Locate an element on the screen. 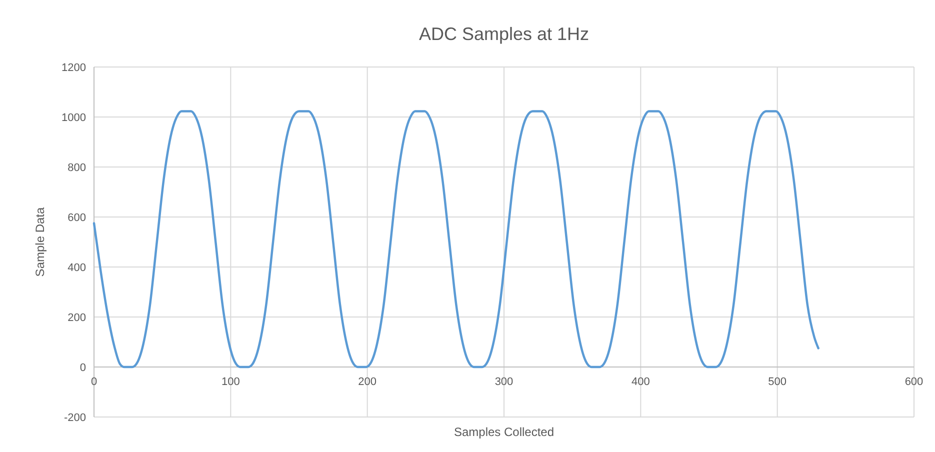 Image resolution: width=935 pixels, height=452 pixels. y-tick-label: 800 is located at coordinates (77, 168).